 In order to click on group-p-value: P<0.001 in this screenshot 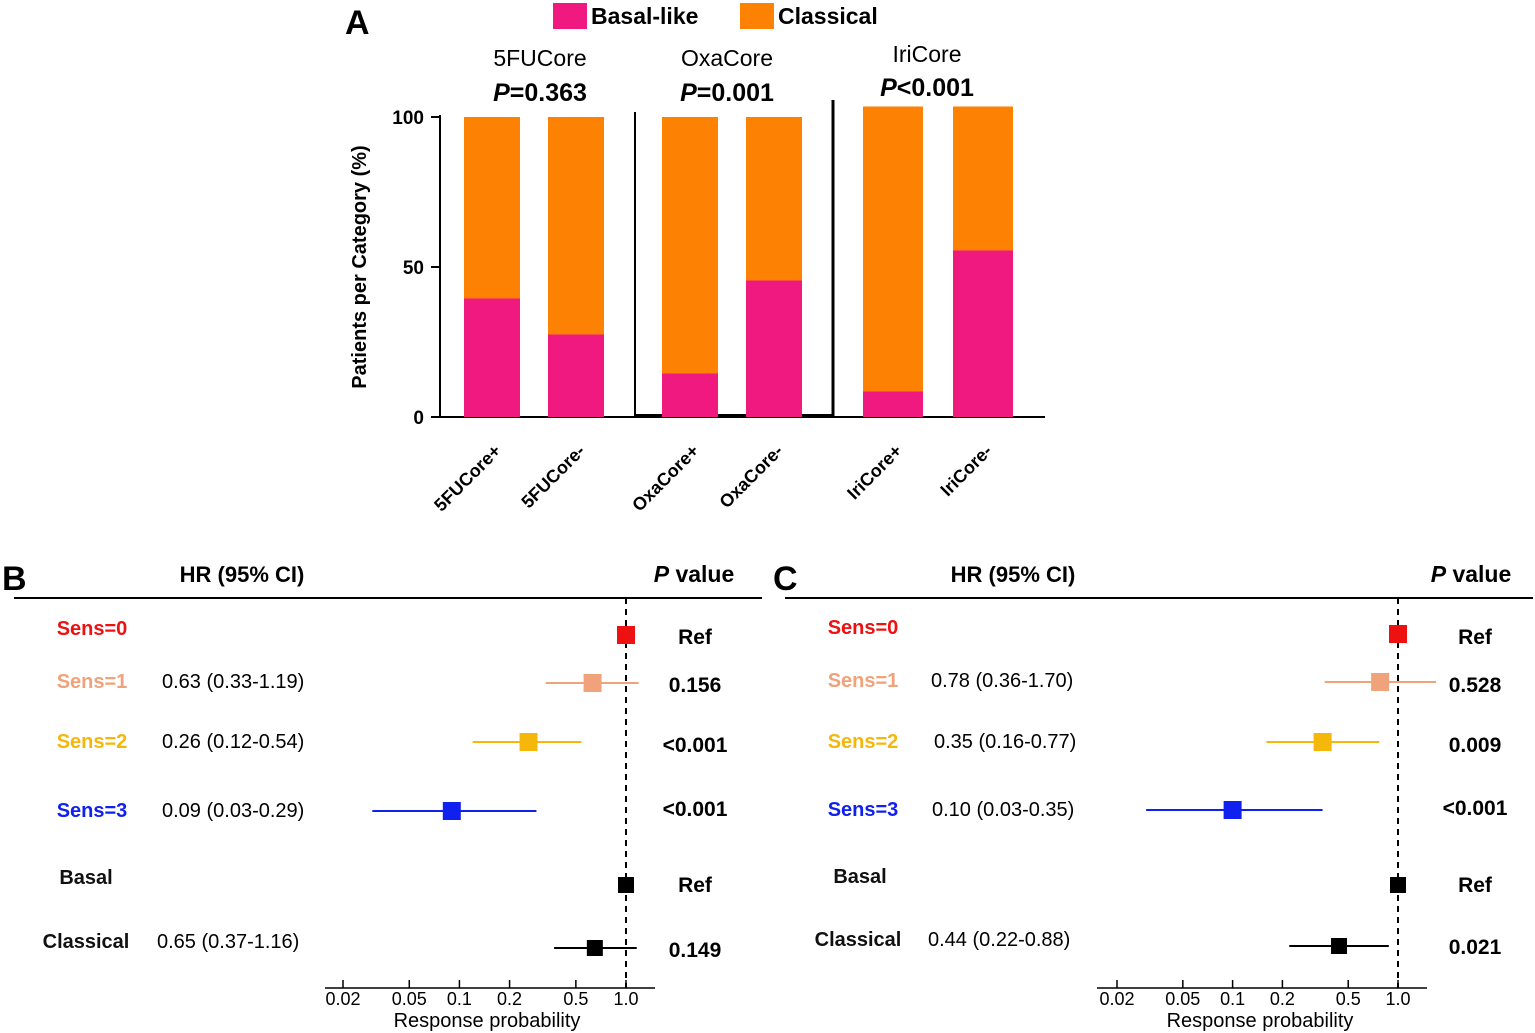, I will do `click(927, 88)`.